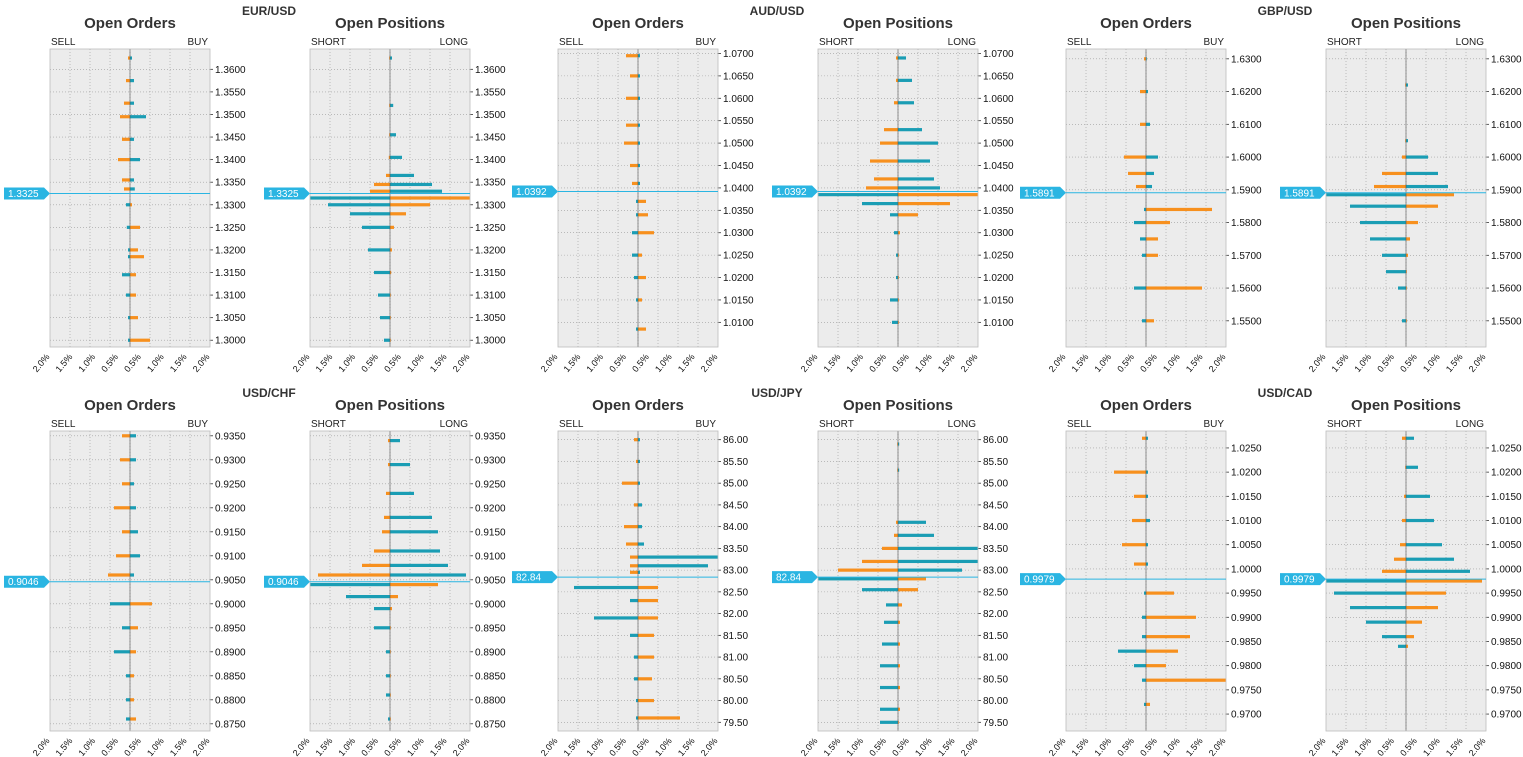 This screenshot has width=1523, height=757. I want to click on y-tick-label: 1.0000, so click(1506, 569).